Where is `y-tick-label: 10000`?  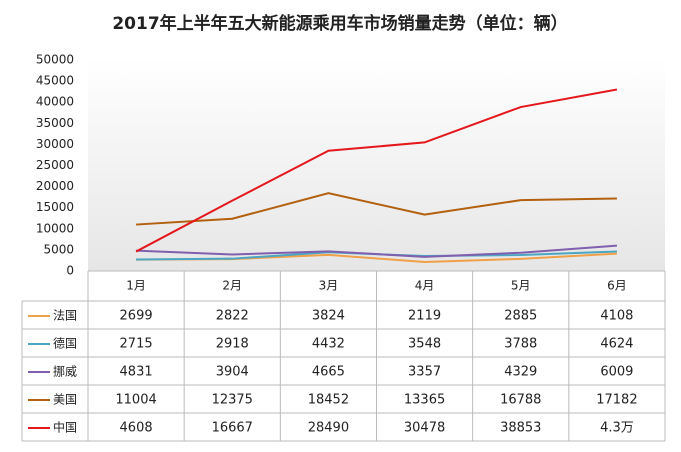 y-tick-label: 10000 is located at coordinates (55, 228).